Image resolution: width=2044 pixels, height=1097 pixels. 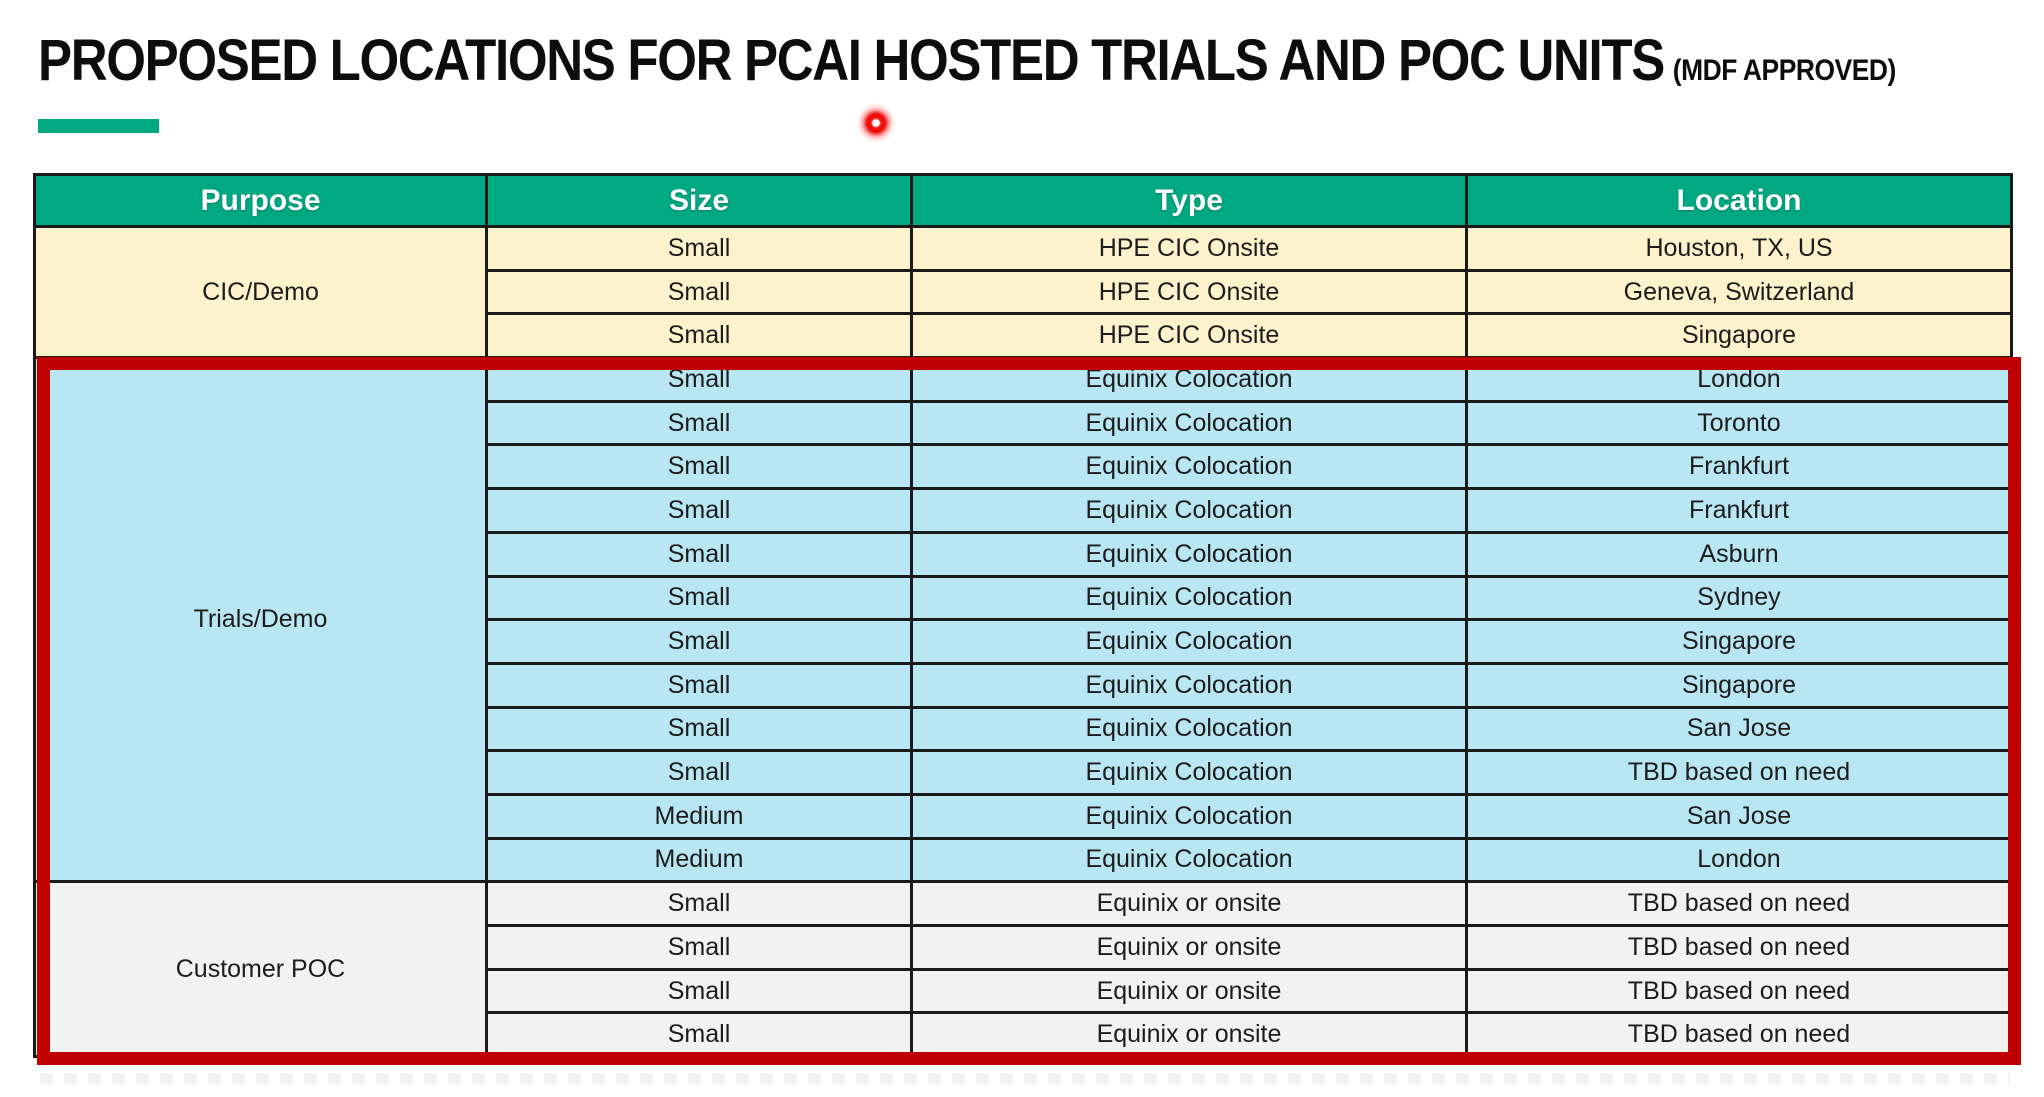 What do you see at coordinates (1739, 423) in the screenshot?
I see `location-cell: Toronto` at bounding box center [1739, 423].